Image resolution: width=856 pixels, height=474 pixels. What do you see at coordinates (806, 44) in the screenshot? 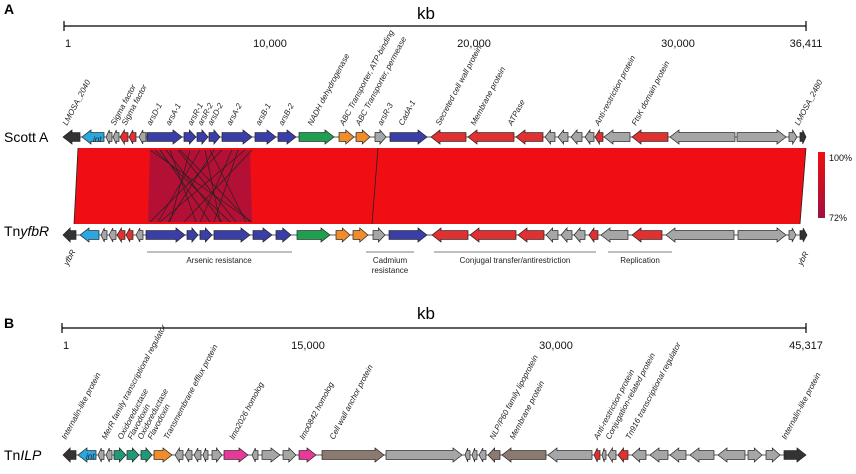
I see `panel-a-tick: 36,411` at bounding box center [806, 44].